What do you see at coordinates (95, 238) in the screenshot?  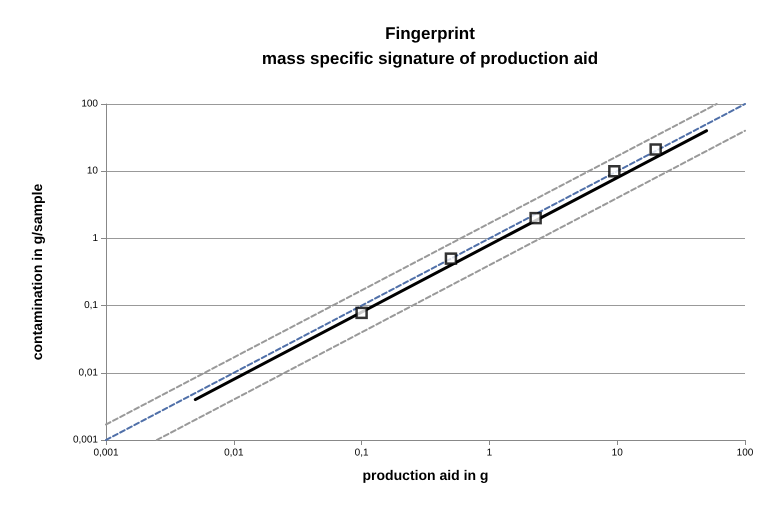 I see `y-tick-label: 1` at bounding box center [95, 238].